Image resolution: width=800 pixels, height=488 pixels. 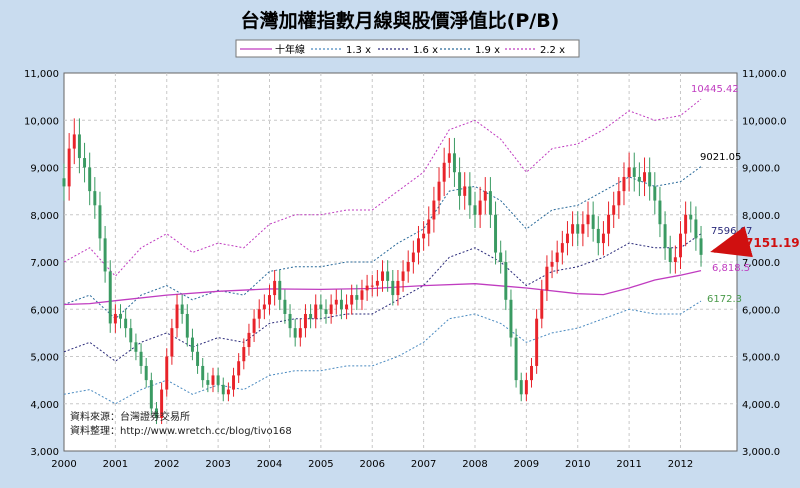 I want to click on y-tick-right: 3,000.0, so click(x=761, y=452).